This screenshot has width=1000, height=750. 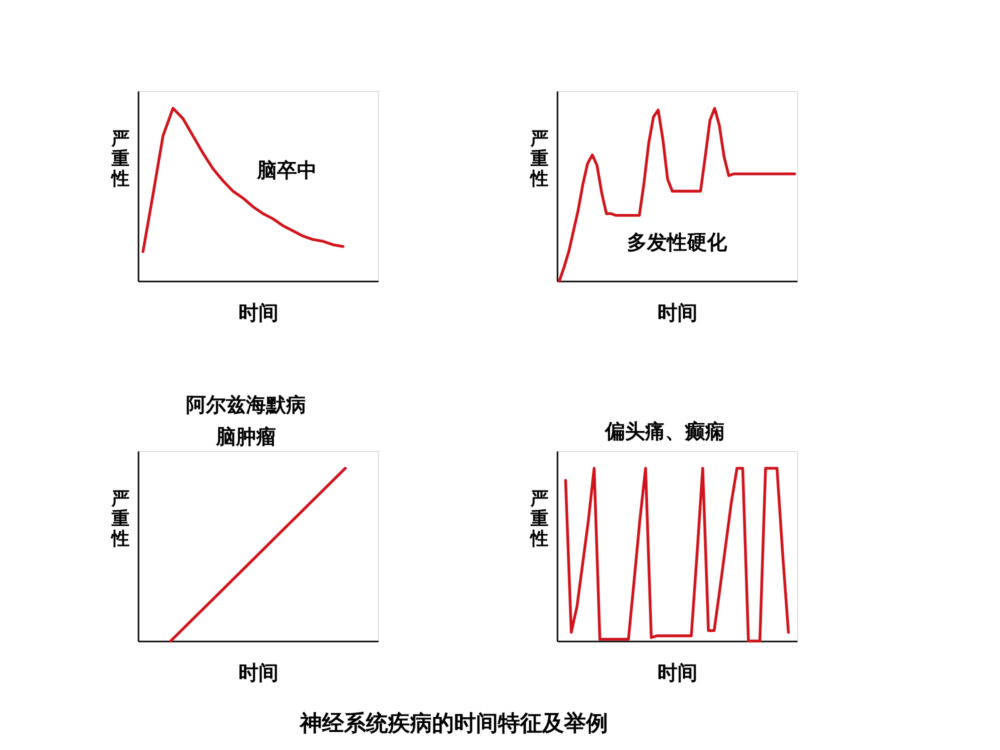 I want to click on text: 神经系统疾病的时间特征及举例, so click(x=453, y=723).